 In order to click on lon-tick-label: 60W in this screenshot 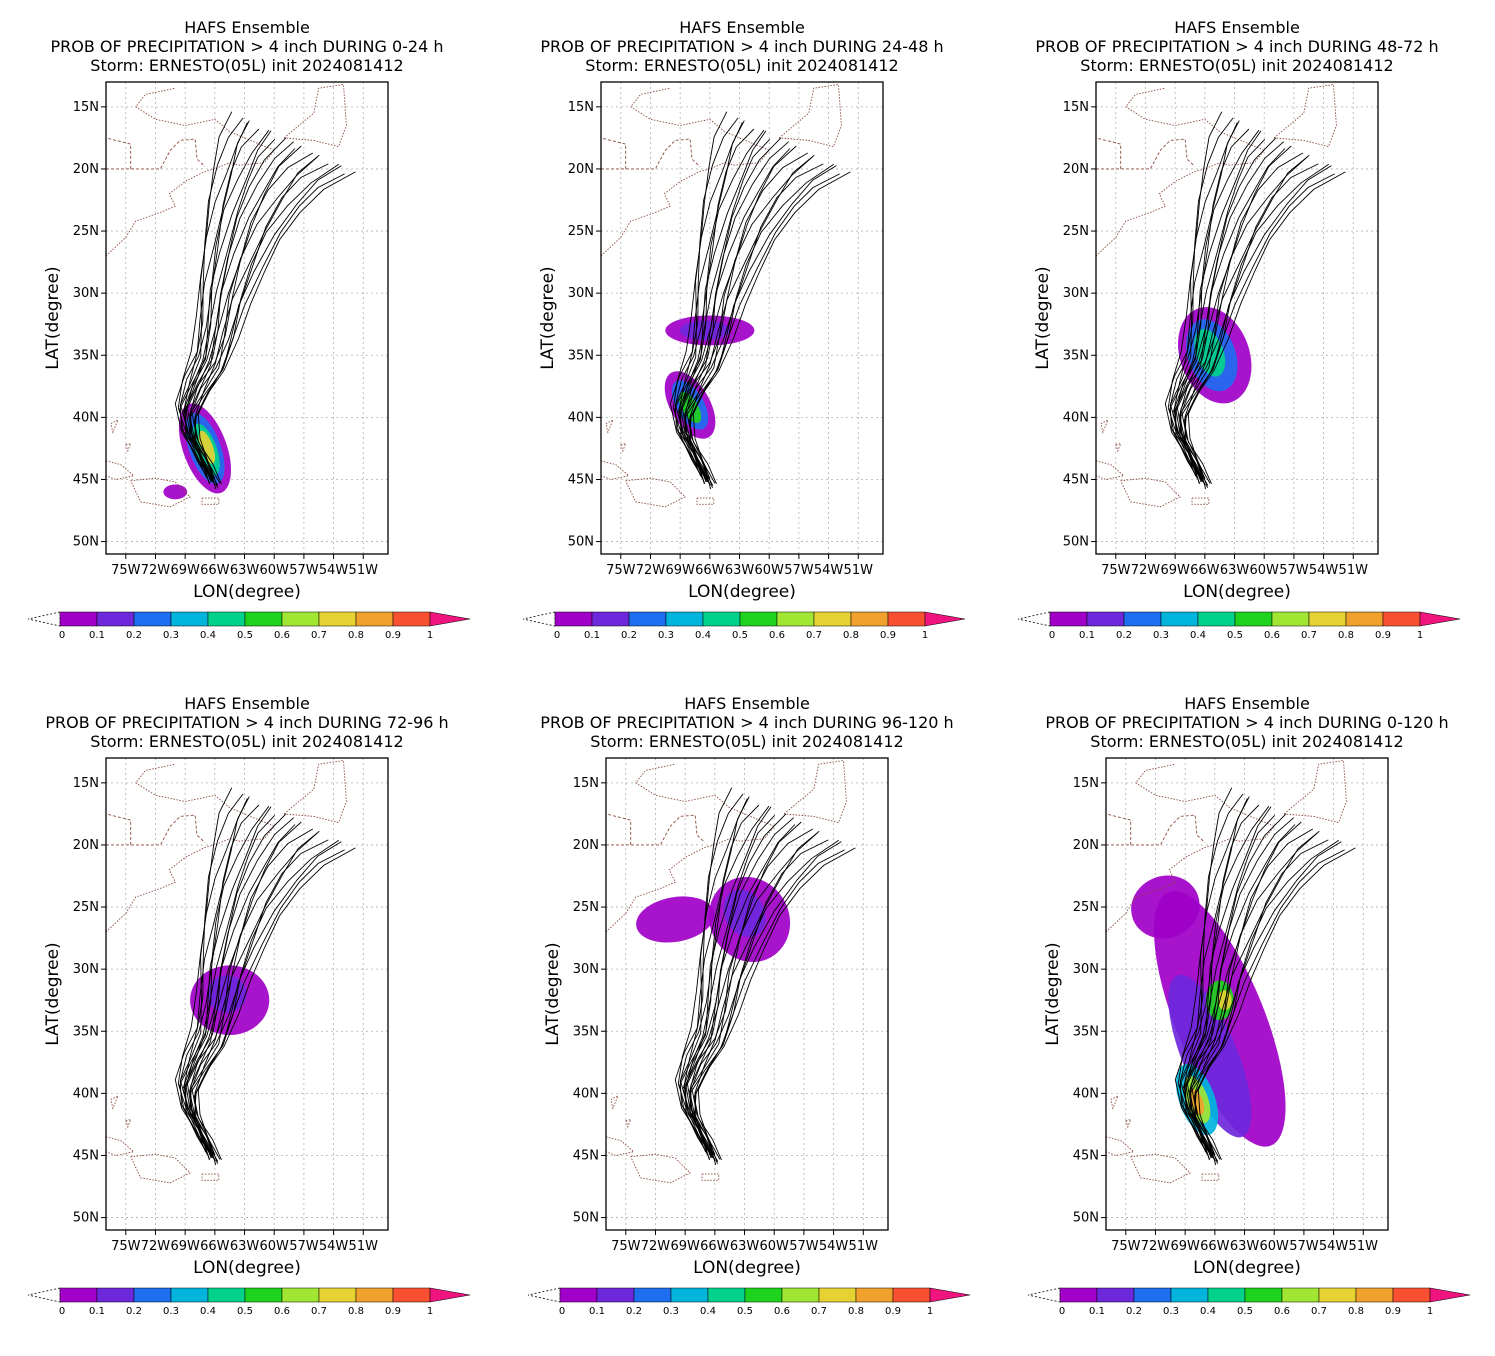, I will do `click(1265, 570)`.